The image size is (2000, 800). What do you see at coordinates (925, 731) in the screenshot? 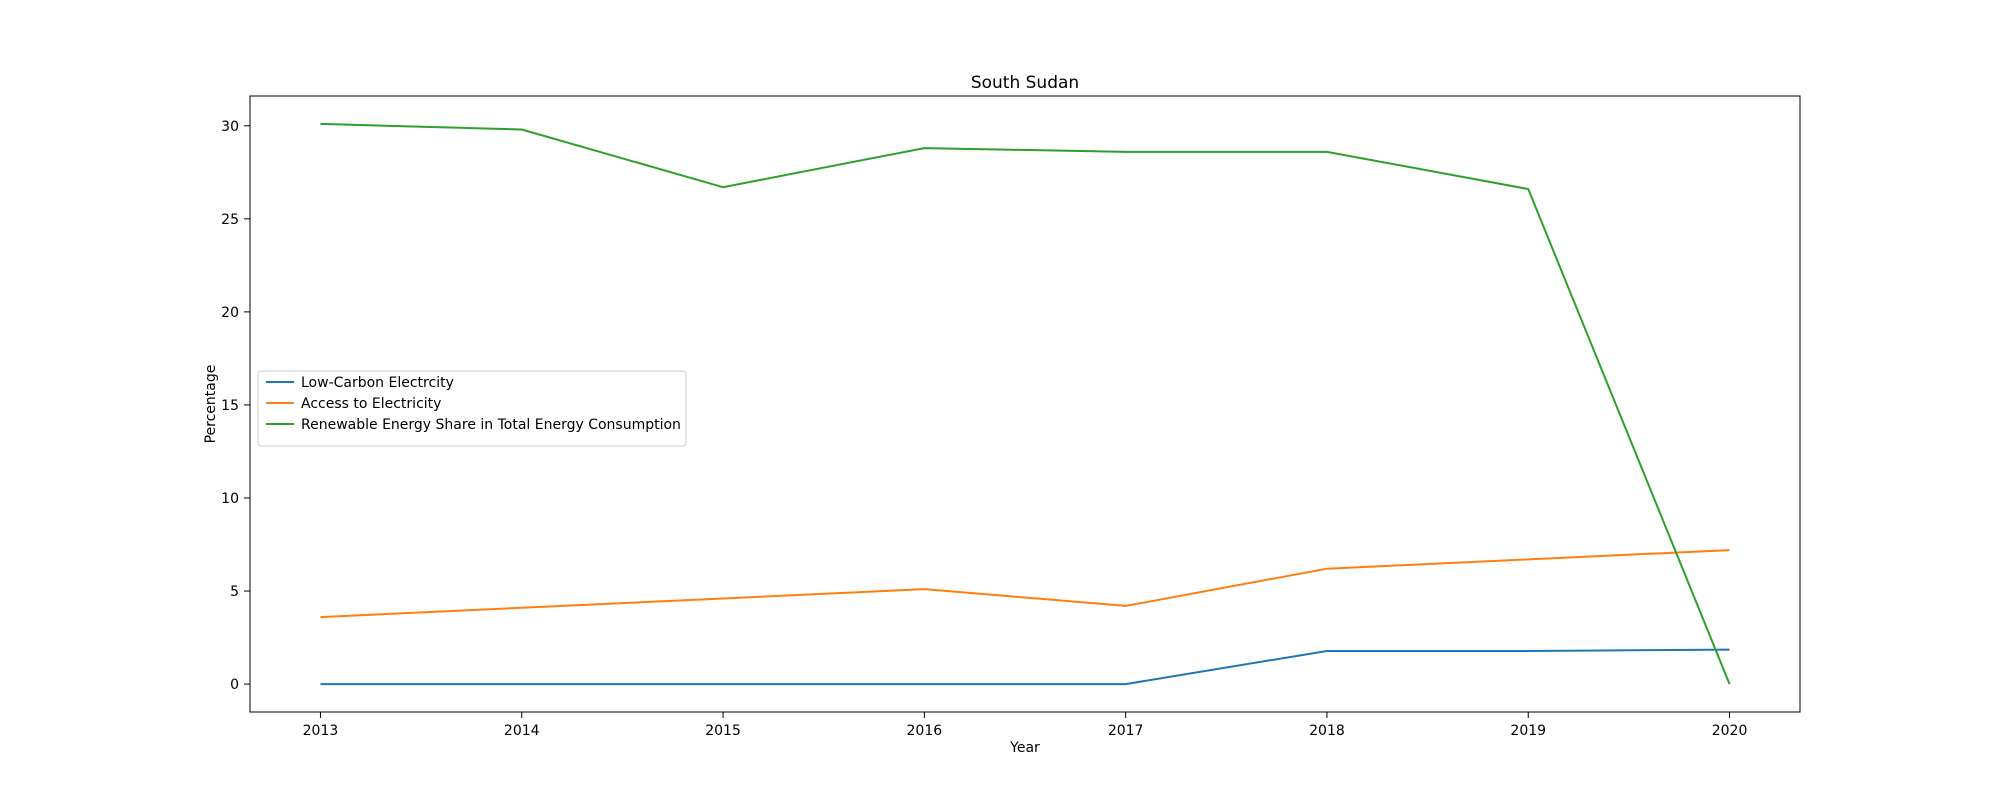
I see `x-tick-label: 2016` at bounding box center [925, 731].